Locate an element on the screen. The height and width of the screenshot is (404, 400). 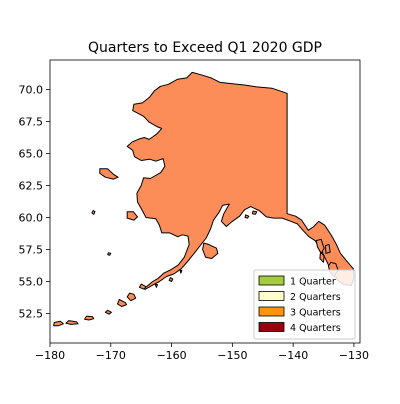
legend-label: 2 Quarters is located at coordinates (315, 297).